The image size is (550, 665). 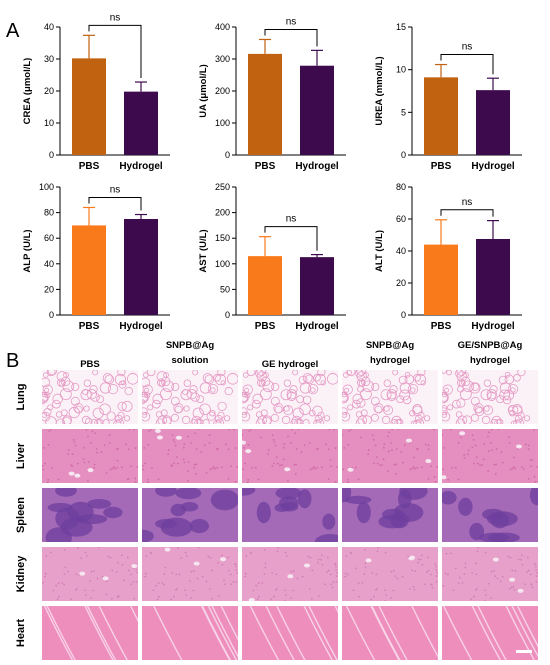 I want to click on row-label: Spleen, so click(x=21, y=515).